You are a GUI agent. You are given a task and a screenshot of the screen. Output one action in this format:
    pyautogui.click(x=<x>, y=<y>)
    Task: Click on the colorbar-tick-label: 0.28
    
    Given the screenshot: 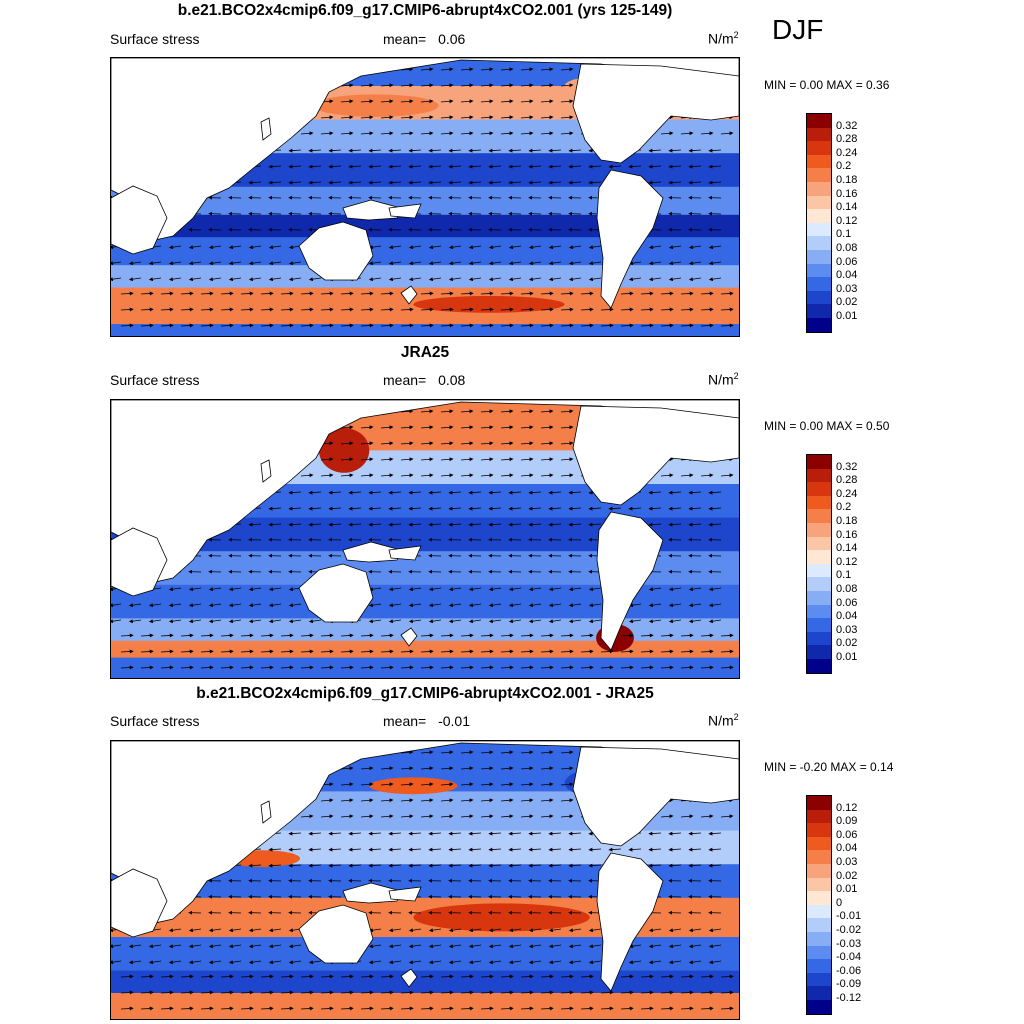 What is the action you would take?
    pyautogui.click(x=847, y=480)
    